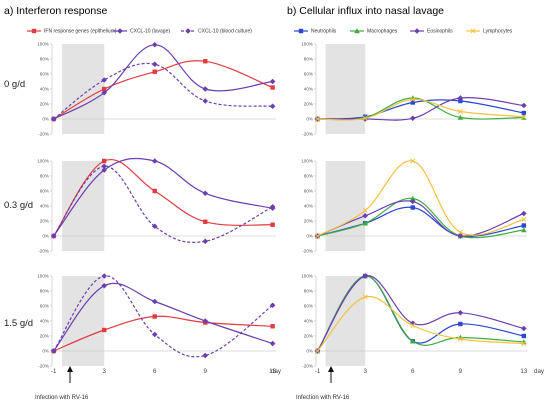 This screenshot has height=405, width=550. I want to click on legend-item: CXCL-10 (blood culture), so click(216, 31).